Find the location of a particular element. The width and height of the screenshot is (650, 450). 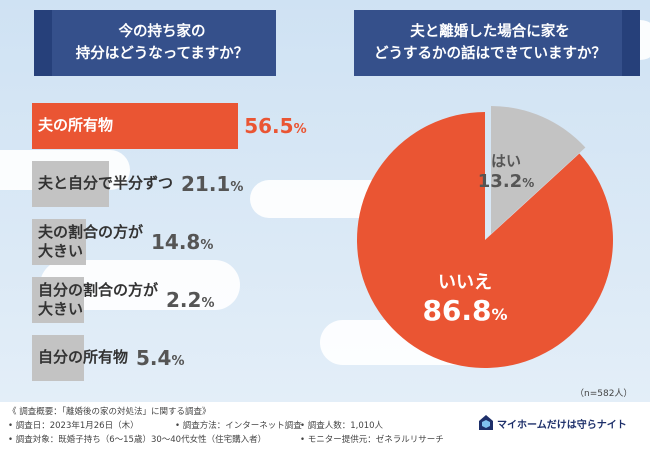

survey-date: • 調査日：2023年1月26日（木） is located at coordinates (73, 426).